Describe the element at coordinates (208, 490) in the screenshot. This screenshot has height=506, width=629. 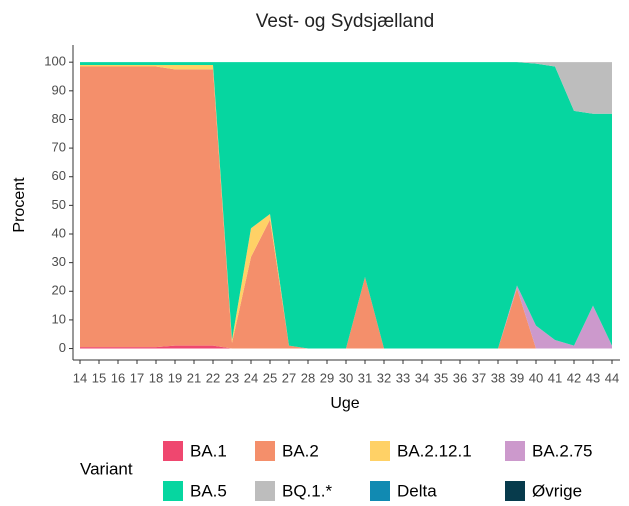
I see `legend-label: BA.5` at that location.